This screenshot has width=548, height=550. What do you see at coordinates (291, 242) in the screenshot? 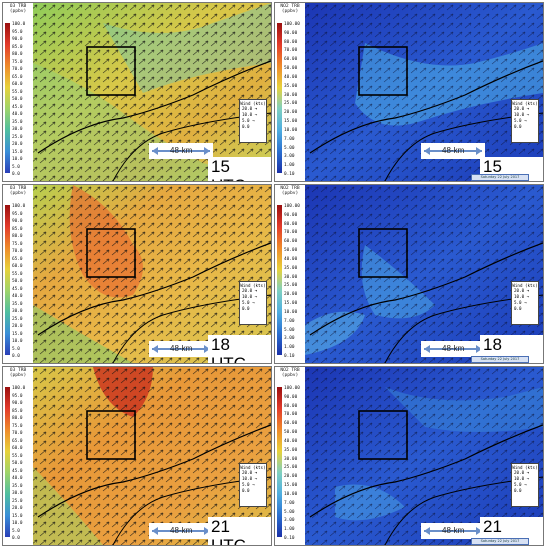
I see `colorbar-tick-label: 60.00` at bounding box center [291, 242].